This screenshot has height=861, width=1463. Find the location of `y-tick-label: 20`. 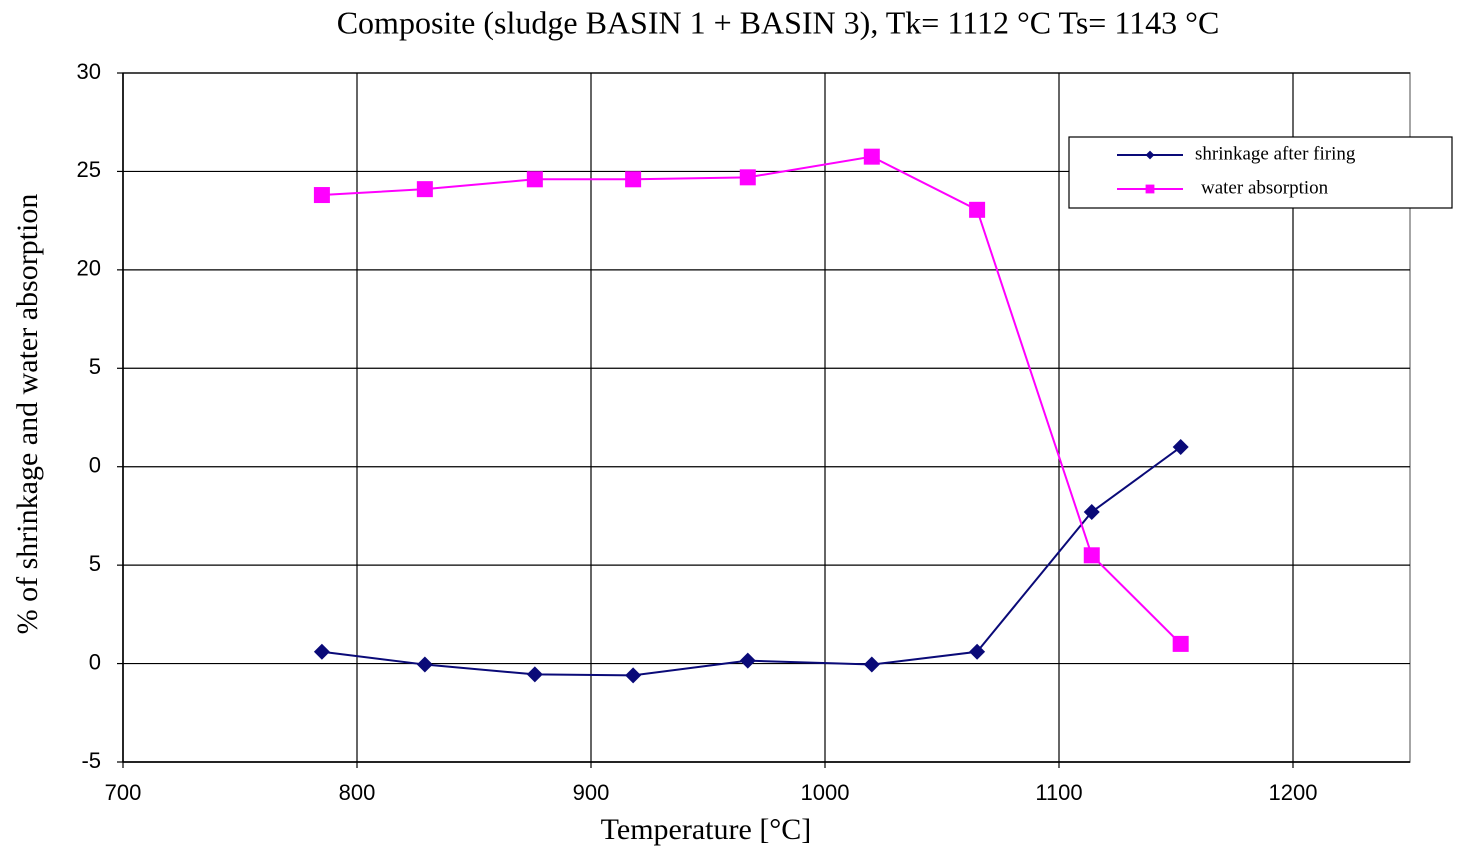

y-tick-label: 20 is located at coordinates (89, 268).